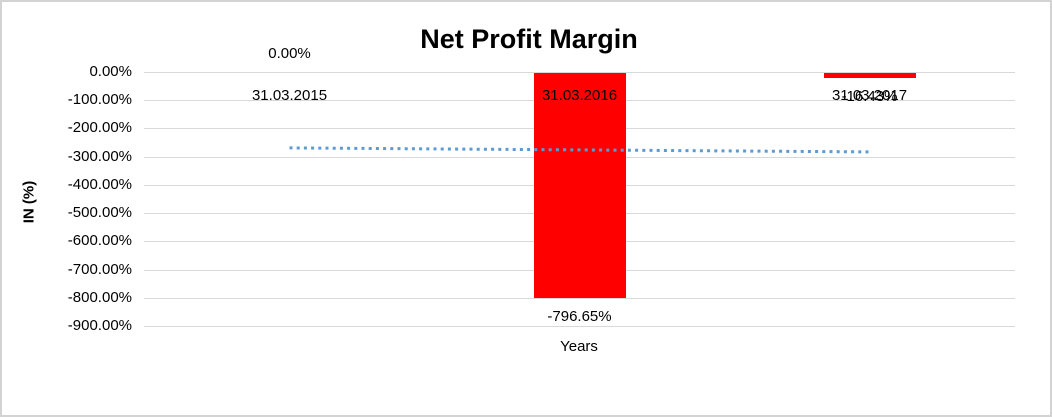 The image size is (1052, 417). Describe the element at coordinates (289, 95) in the screenshot. I see `category-label: 31.03.2015` at that location.